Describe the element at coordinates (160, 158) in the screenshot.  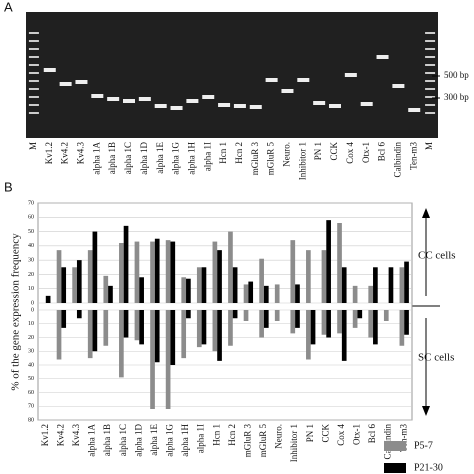
I see `lane-label: alpha 1E` at that location.